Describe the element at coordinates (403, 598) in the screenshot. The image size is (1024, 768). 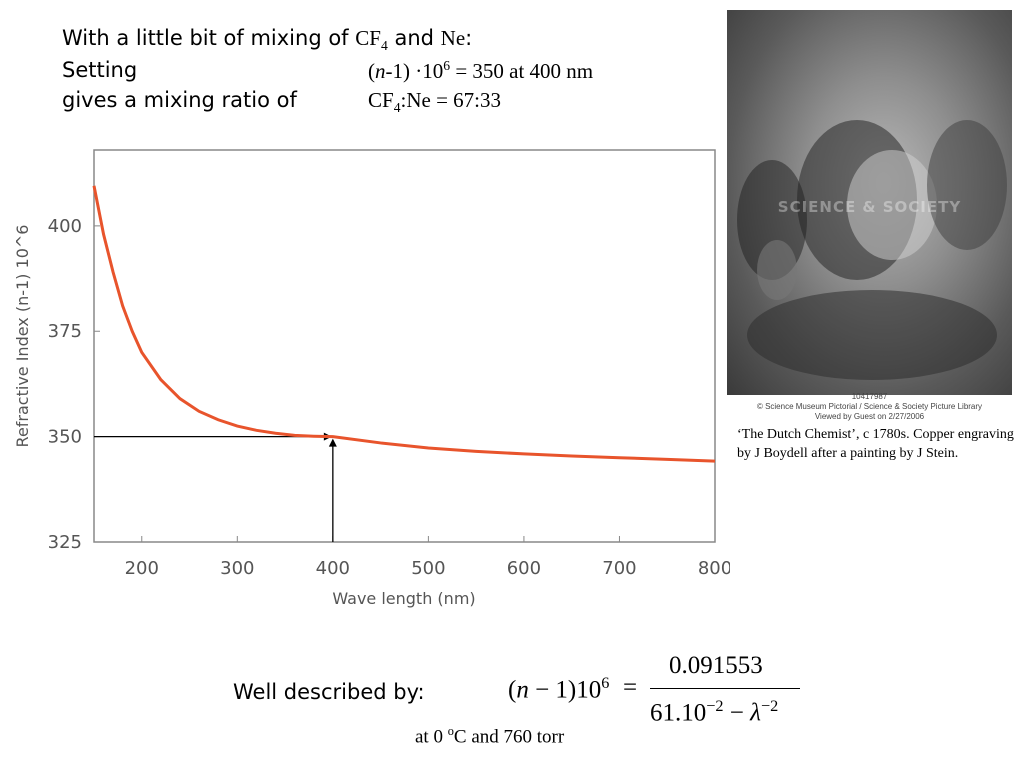
I see `x-axis-label: Wave length (nm)` at that location.